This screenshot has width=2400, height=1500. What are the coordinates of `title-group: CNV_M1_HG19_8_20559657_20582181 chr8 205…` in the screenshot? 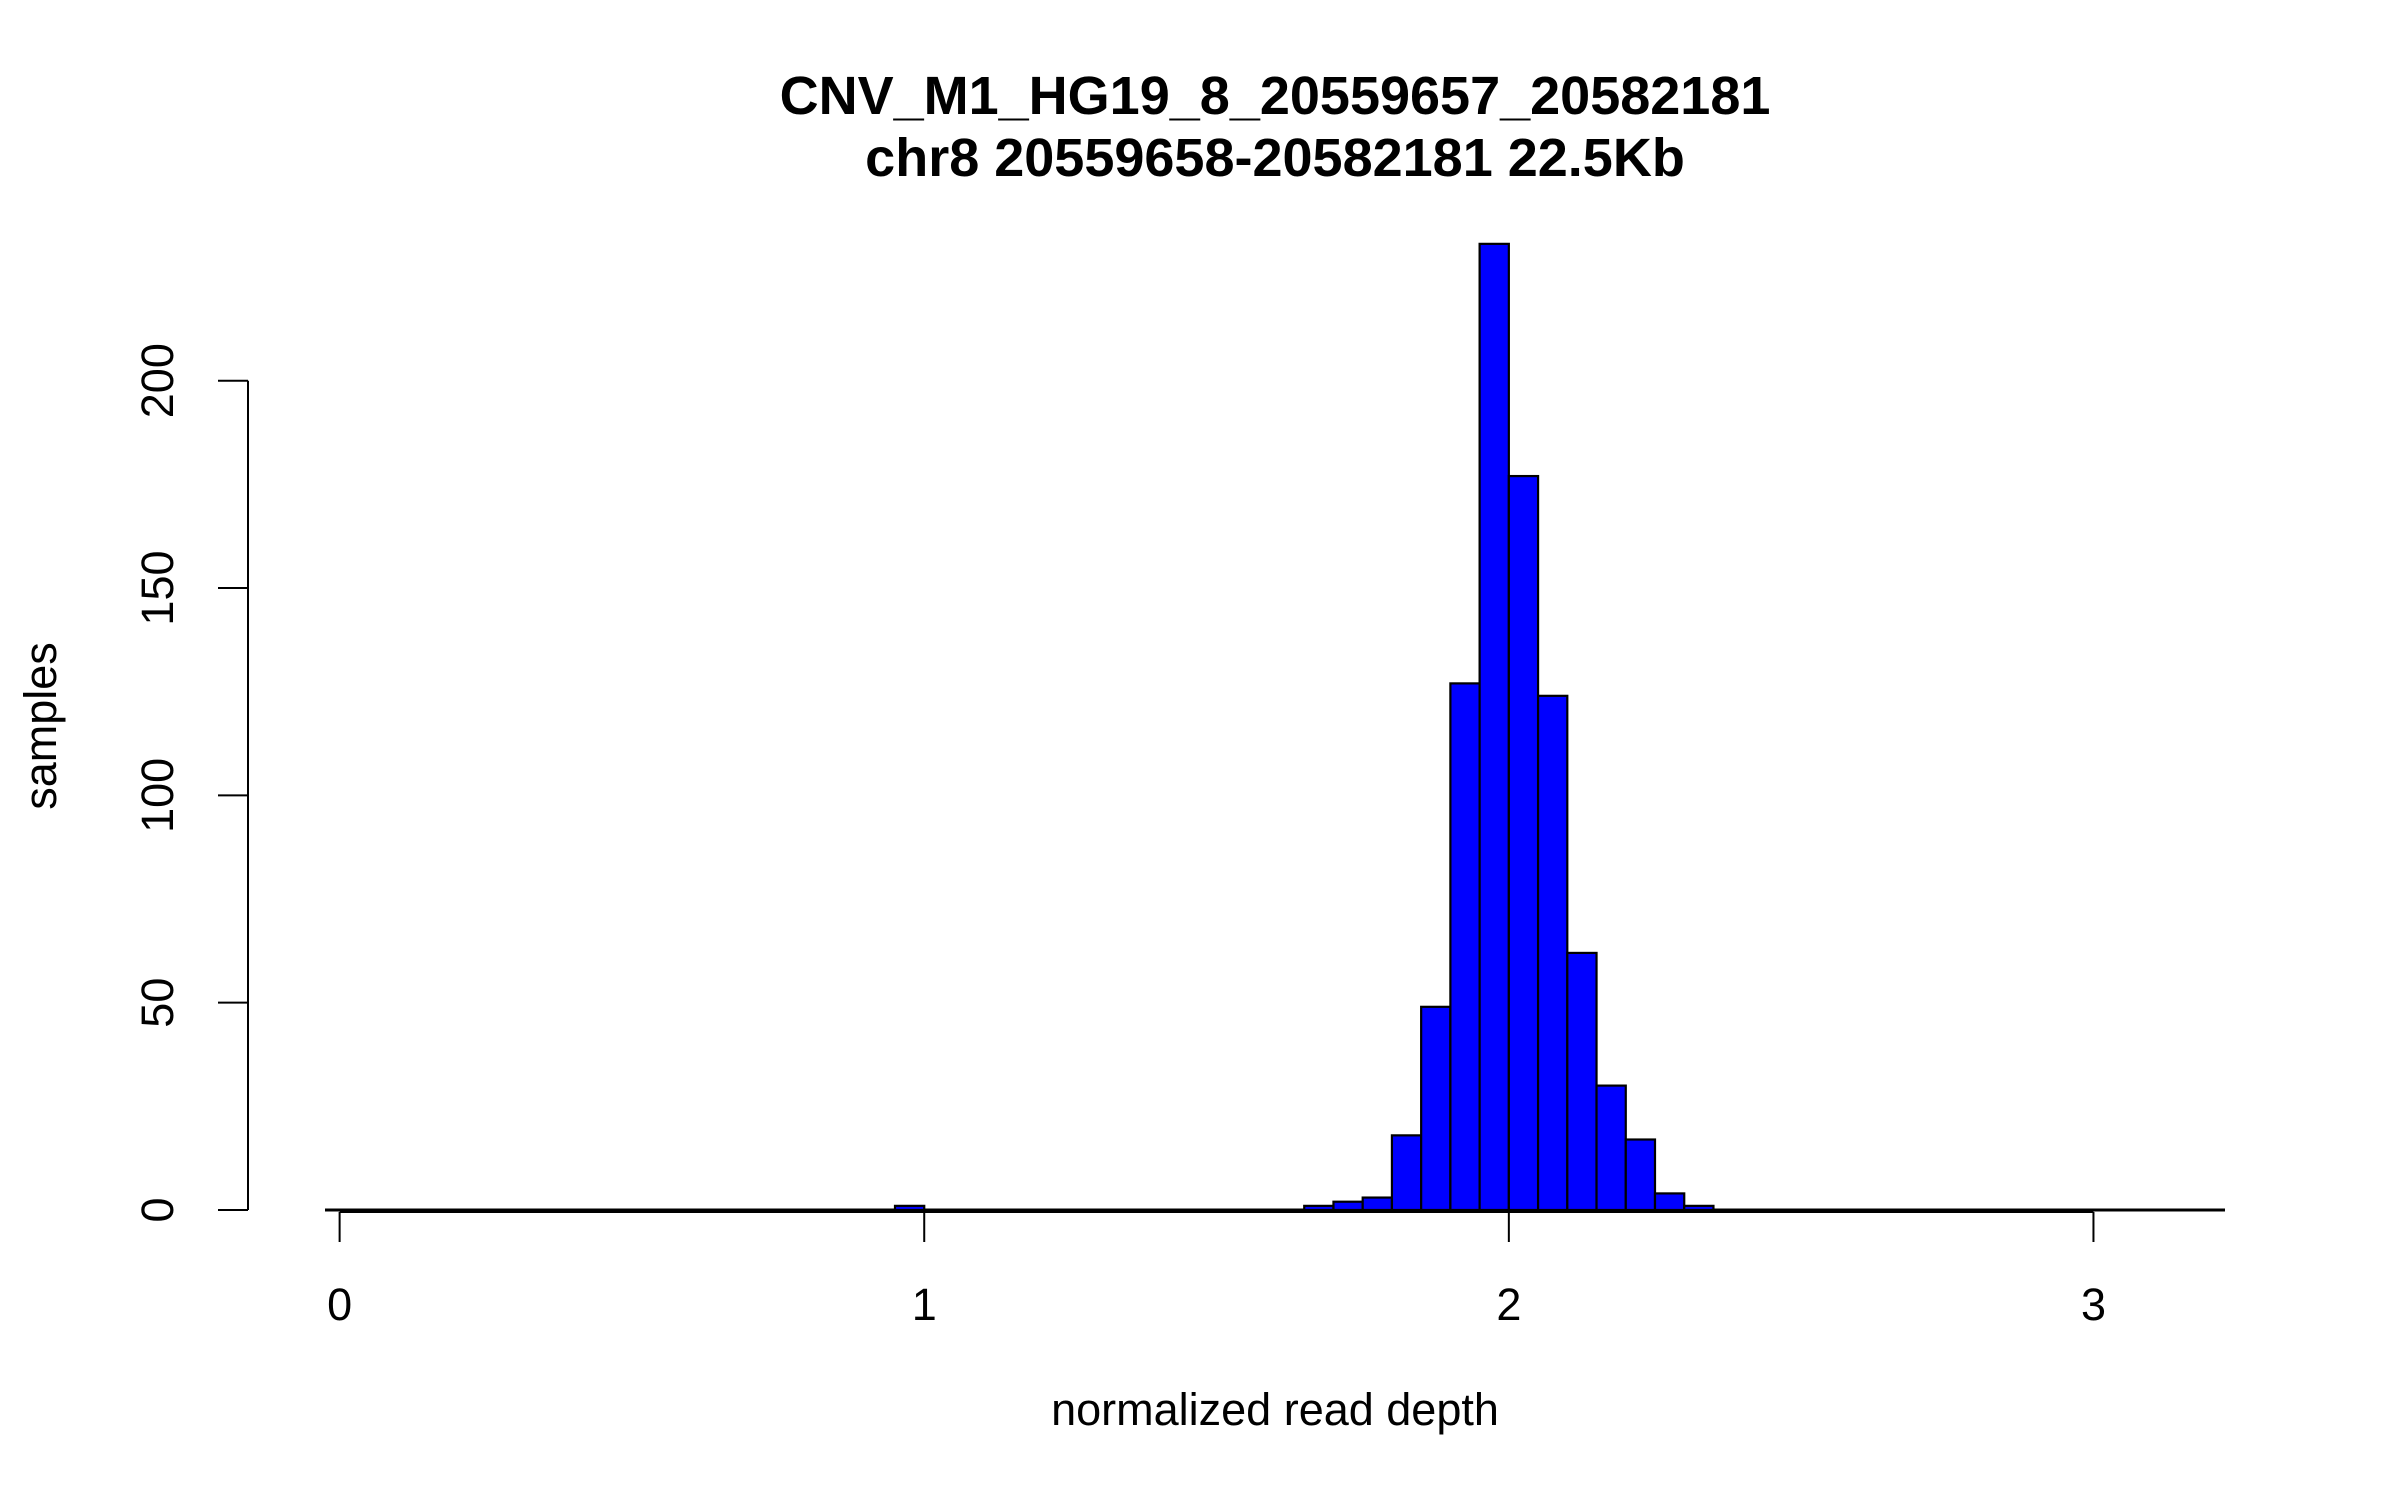 It's located at (1275, 127).